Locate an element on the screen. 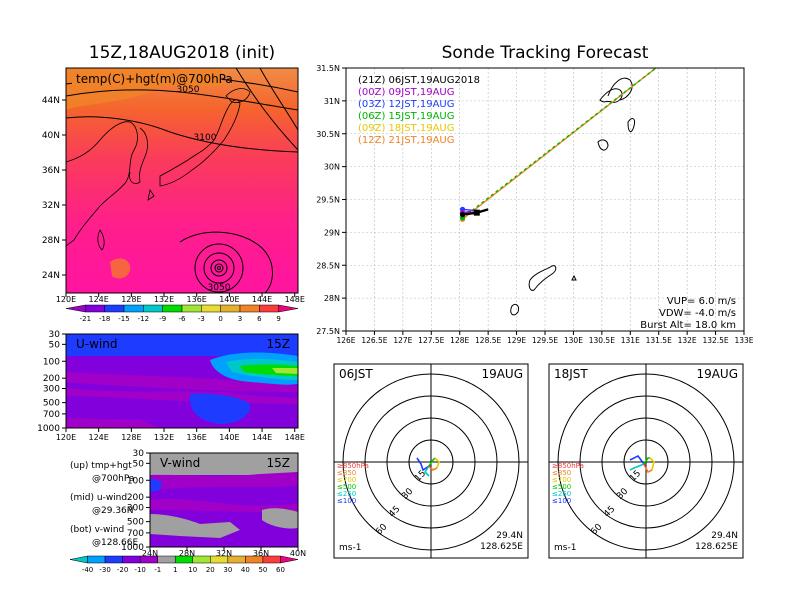 The width and height of the screenshot is (792, 612). hodo-lat: 29.4N is located at coordinates (724, 536).